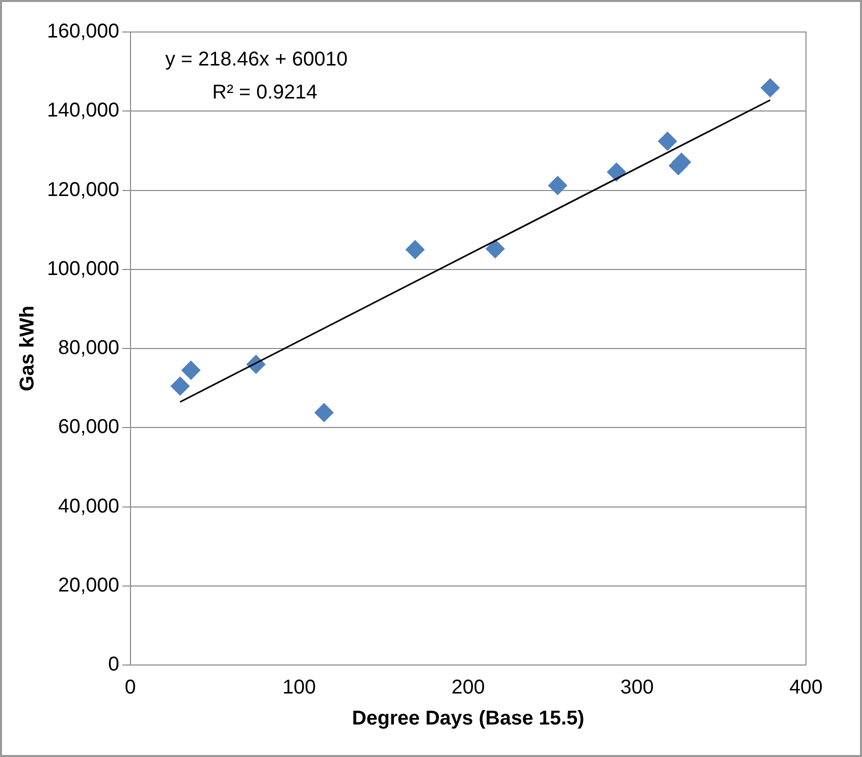 This screenshot has width=862, height=757. What do you see at coordinates (114, 665) in the screenshot?
I see `y-tick-label: 0` at bounding box center [114, 665].